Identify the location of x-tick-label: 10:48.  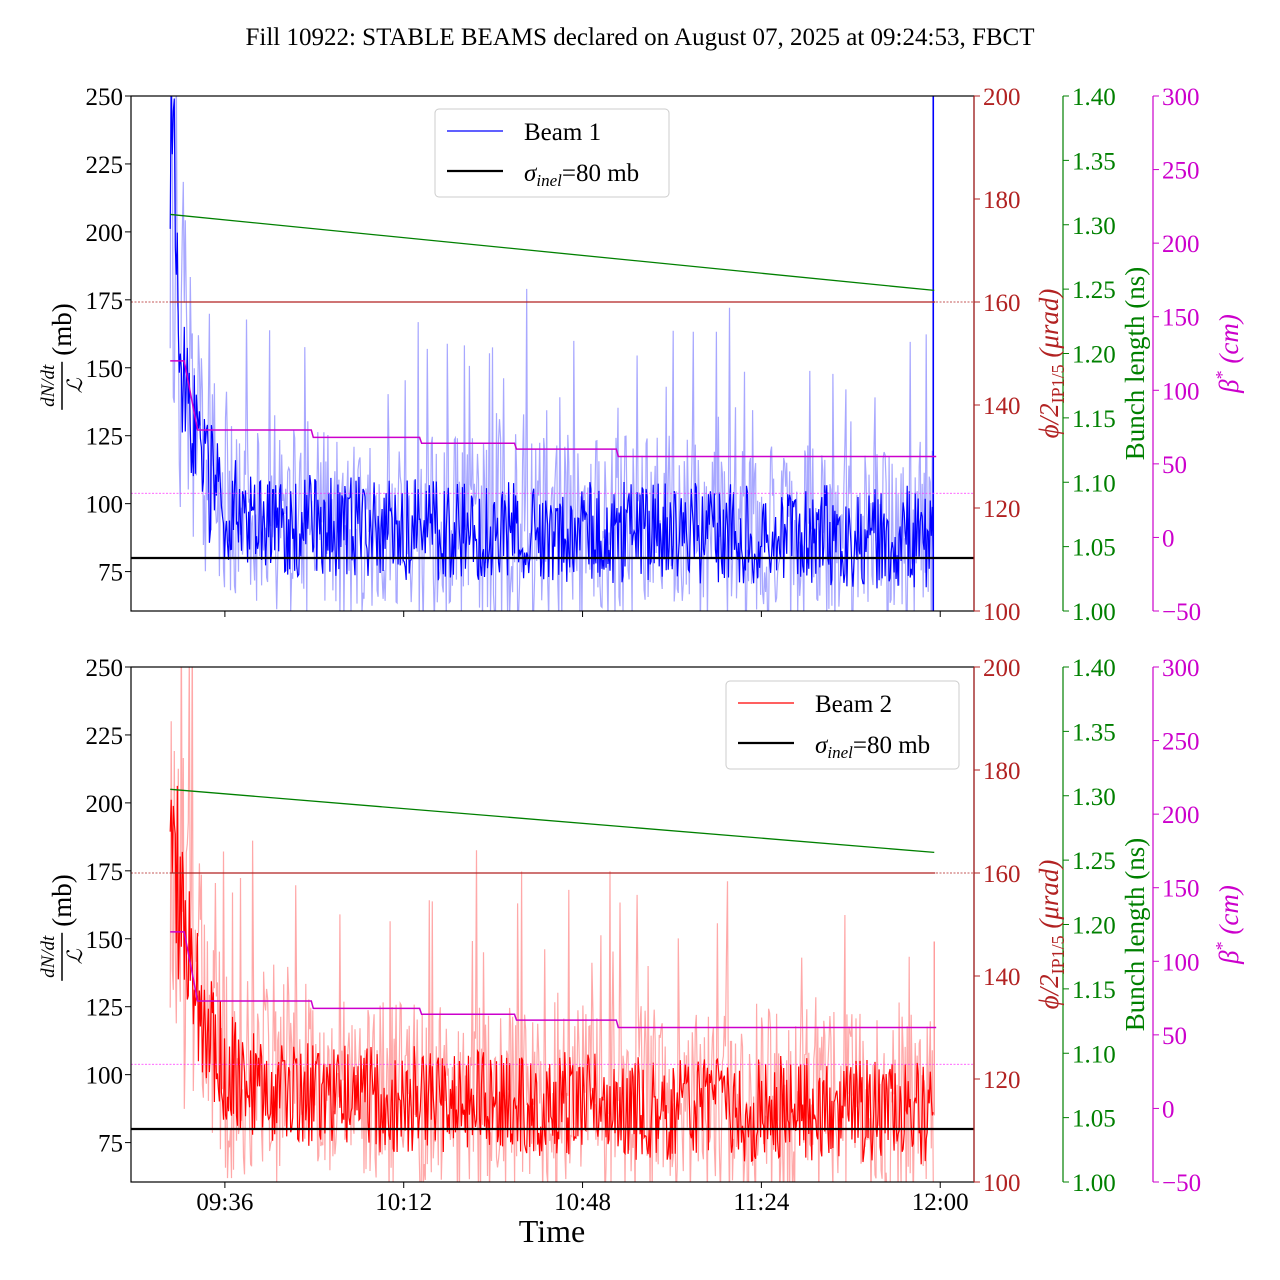
(582, 1202).